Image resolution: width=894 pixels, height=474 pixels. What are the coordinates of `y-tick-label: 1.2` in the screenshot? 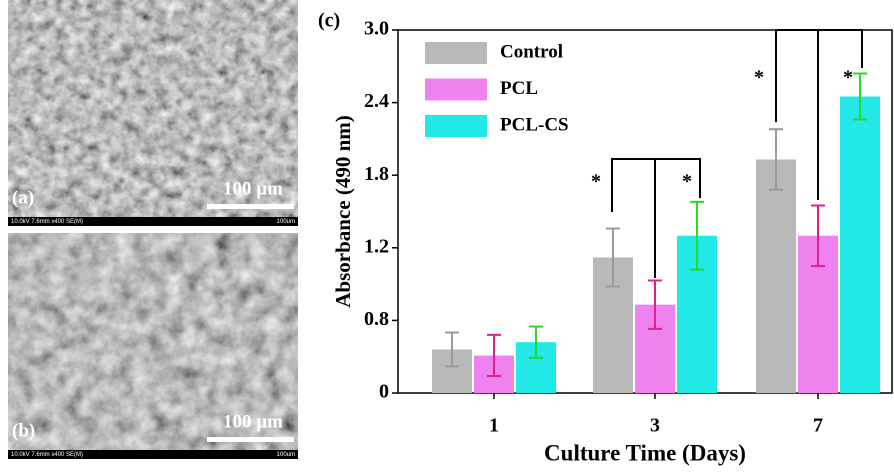 It's located at (376, 246).